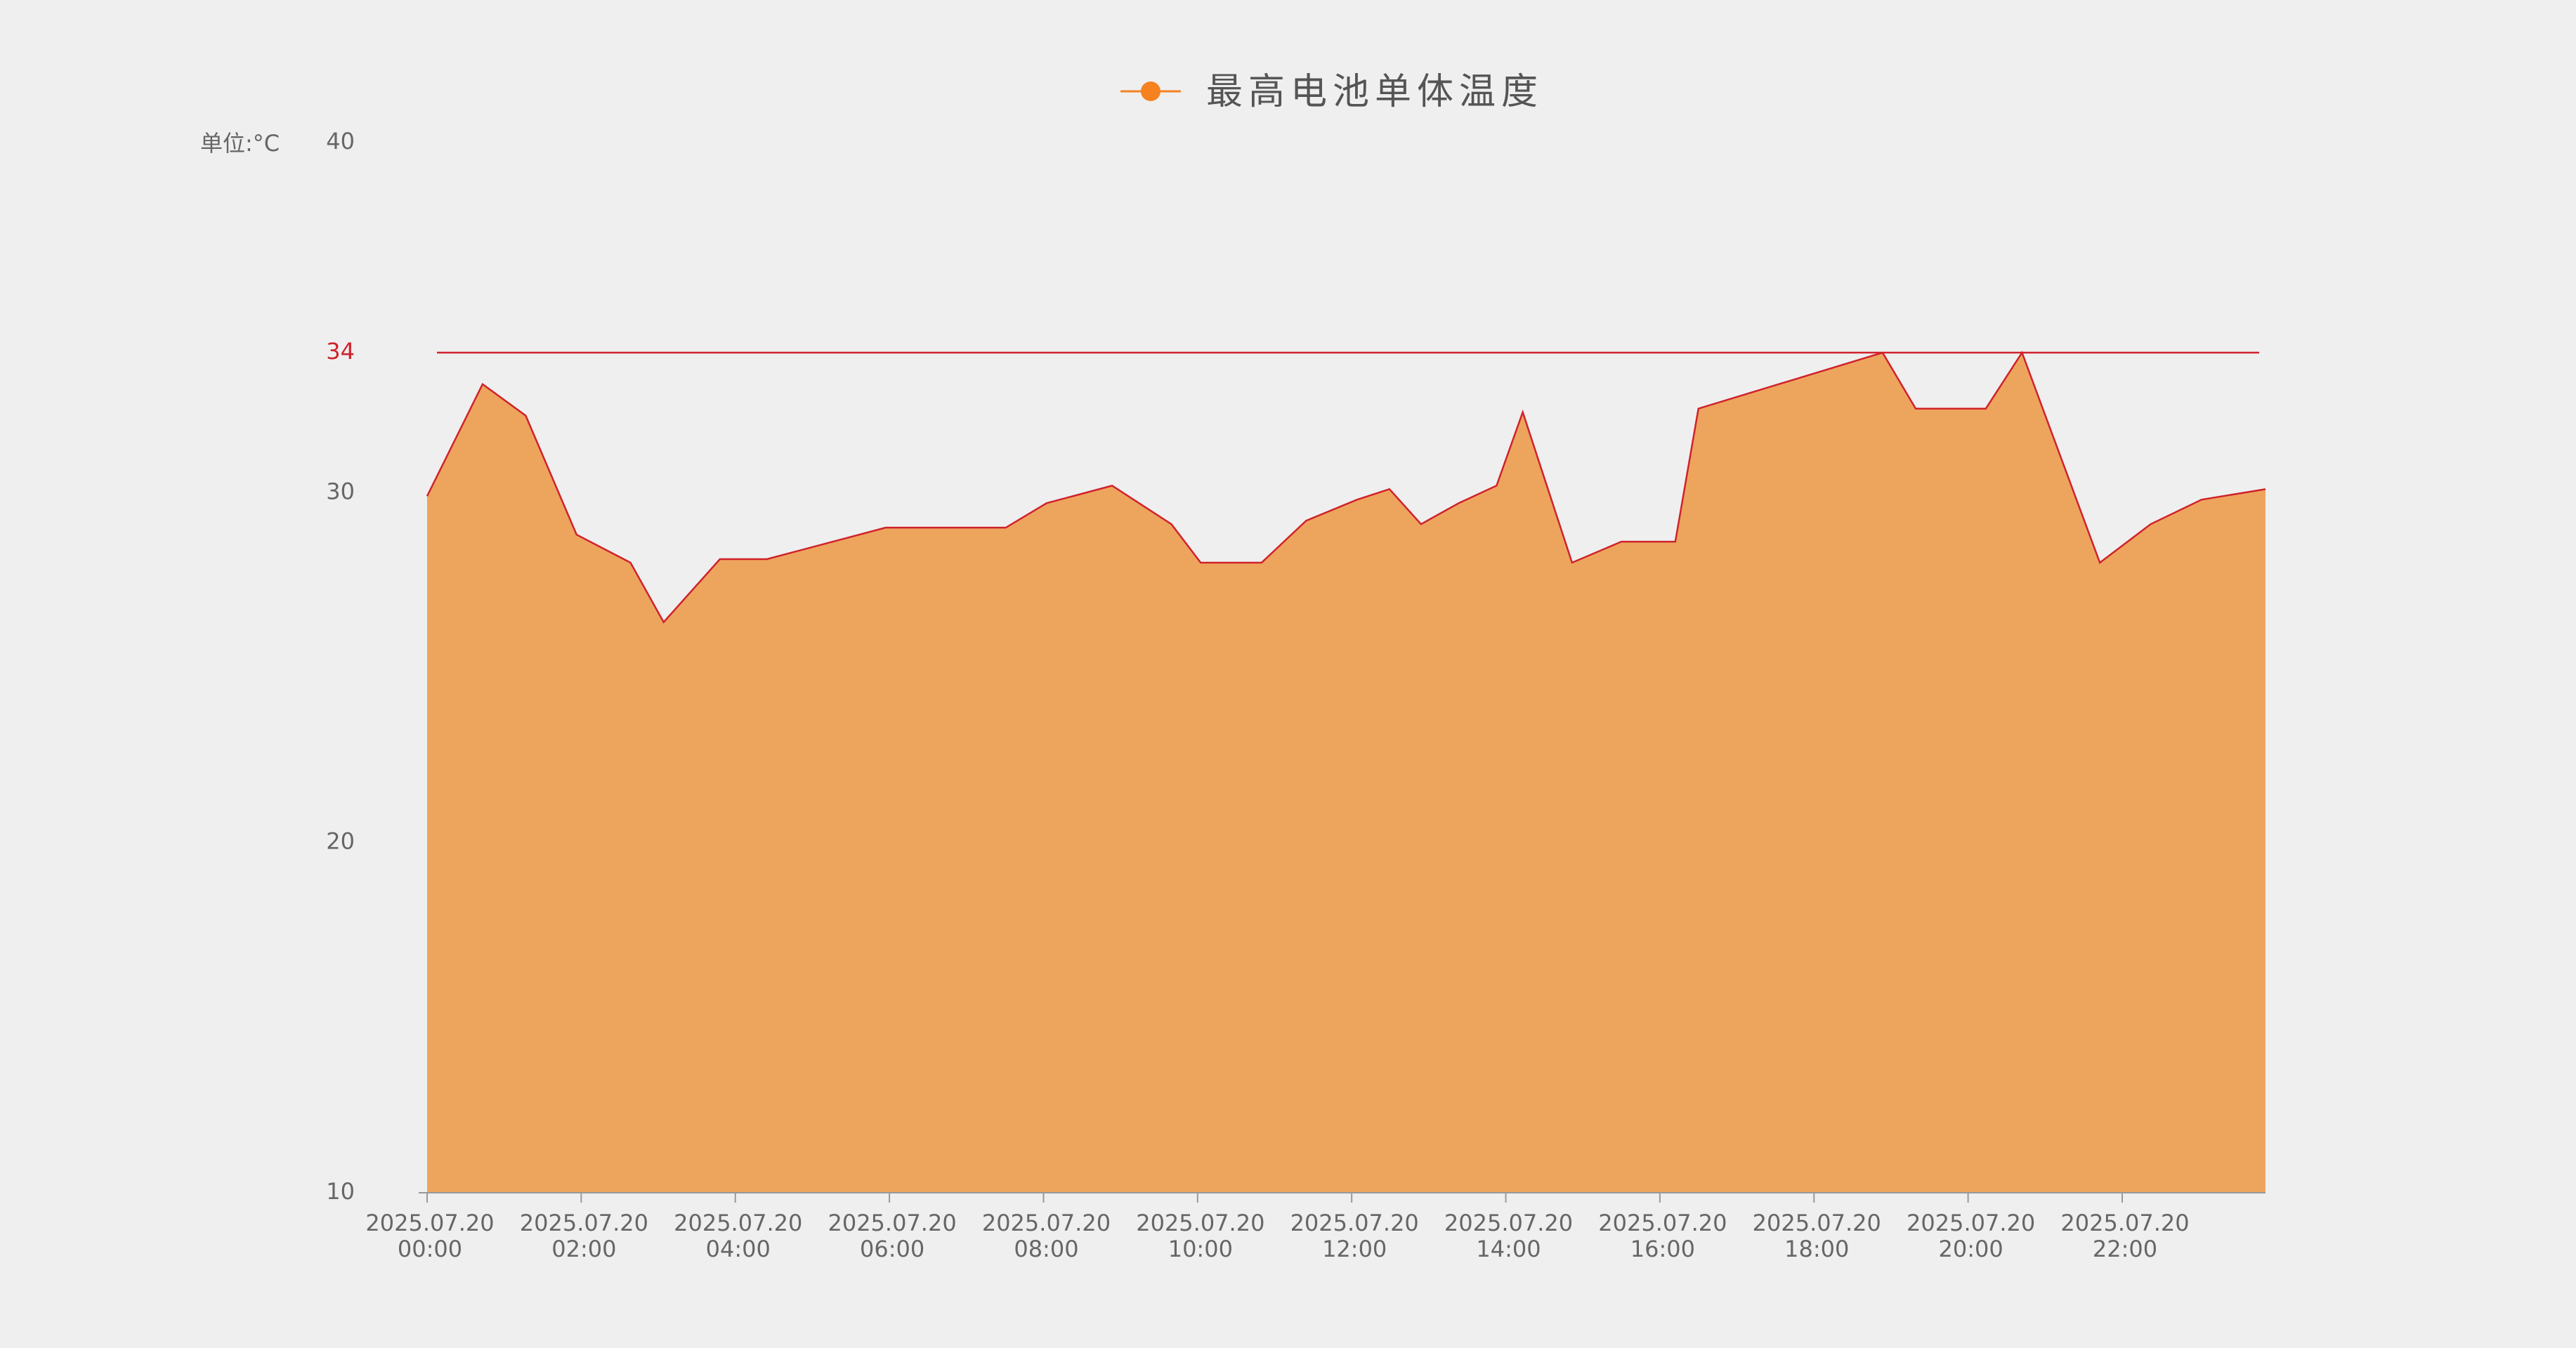 The height and width of the screenshot is (1348, 2576). I want to click on x-tick-label: 22:00, so click(2125, 1249).